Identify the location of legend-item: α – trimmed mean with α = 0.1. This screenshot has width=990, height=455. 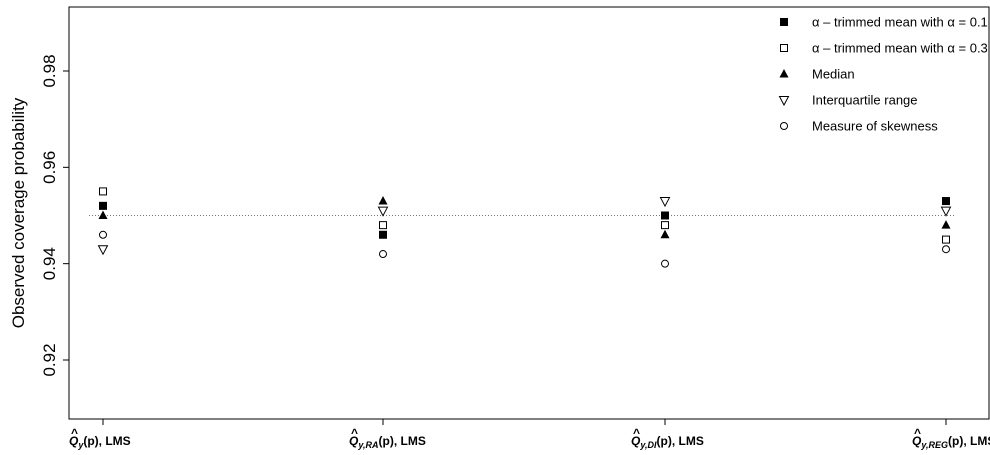
(884, 22).